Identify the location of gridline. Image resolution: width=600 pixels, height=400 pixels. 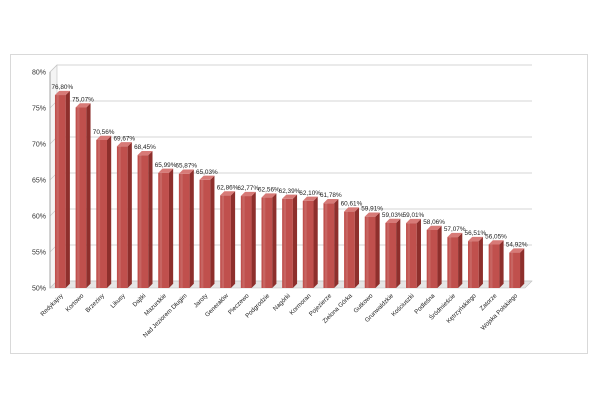
(290, 68).